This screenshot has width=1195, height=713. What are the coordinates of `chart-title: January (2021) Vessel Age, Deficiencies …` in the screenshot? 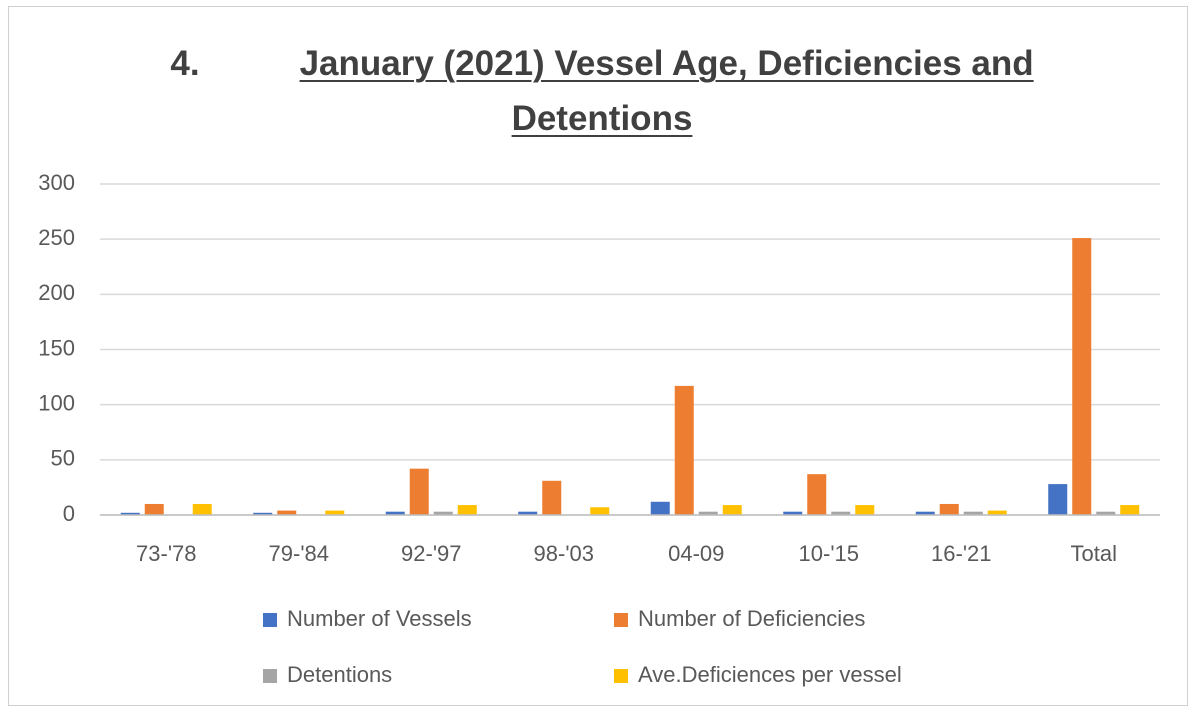 It's located at (666, 91).